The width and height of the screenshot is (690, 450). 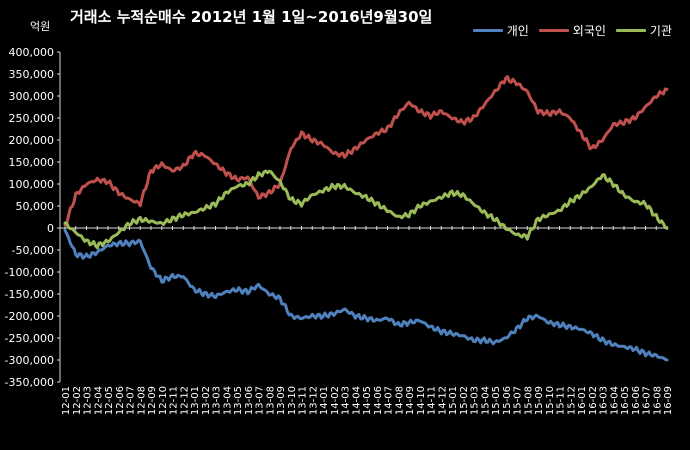 What do you see at coordinates (251, 17) in the screenshot?
I see `chart-title: 거래소 누적순매수 2012년 1월 1일~2016년9월30일` at bounding box center [251, 17].